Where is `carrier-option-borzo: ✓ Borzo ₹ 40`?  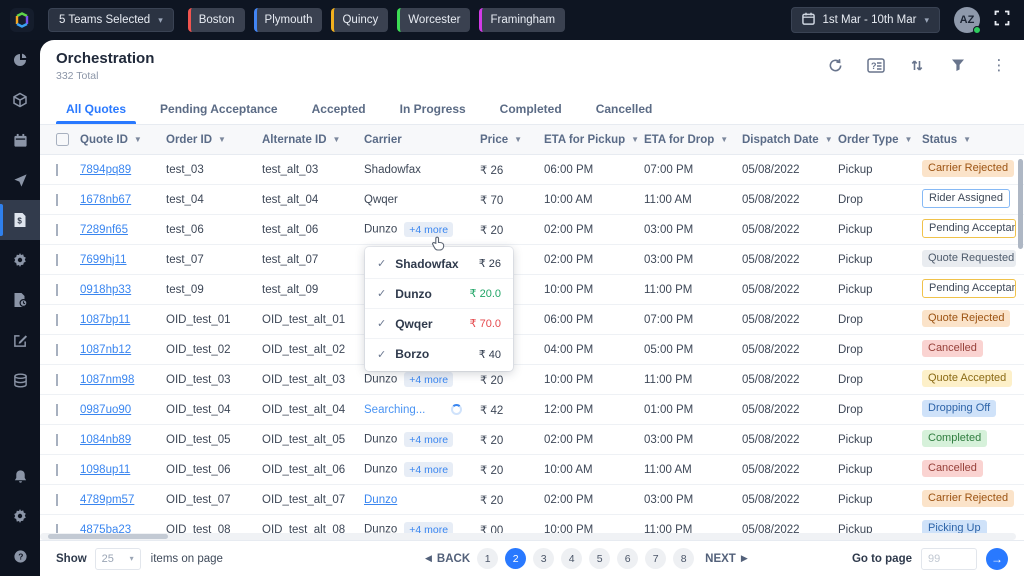 carrier-option-borzo: ✓ Borzo ₹ 40 is located at coordinates (439, 354).